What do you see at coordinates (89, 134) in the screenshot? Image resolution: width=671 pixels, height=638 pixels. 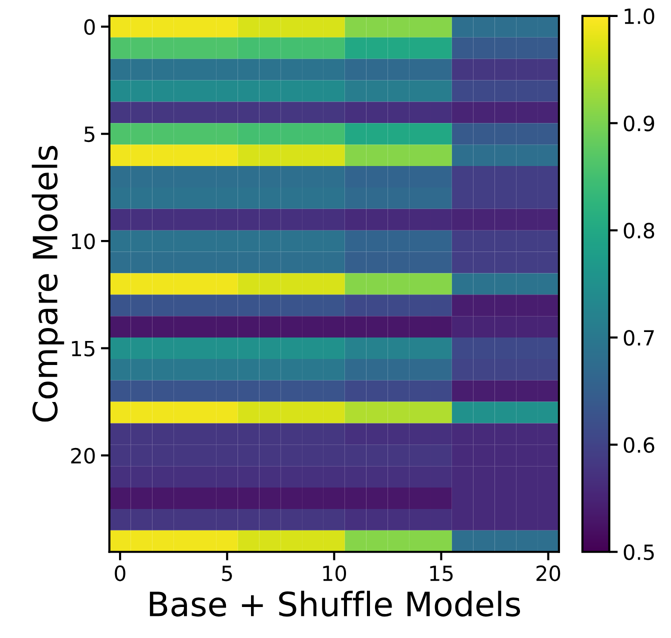 I see `y-tick-label: 5` at bounding box center [89, 134].